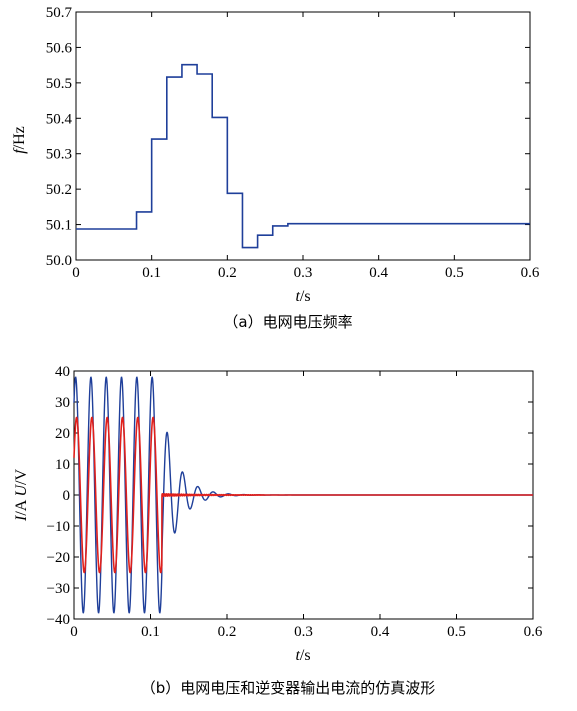 The image size is (577, 711). Describe the element at coordinates (302, 655) in the screenshot. I see `chart-b-x-label: t/s` at that location.